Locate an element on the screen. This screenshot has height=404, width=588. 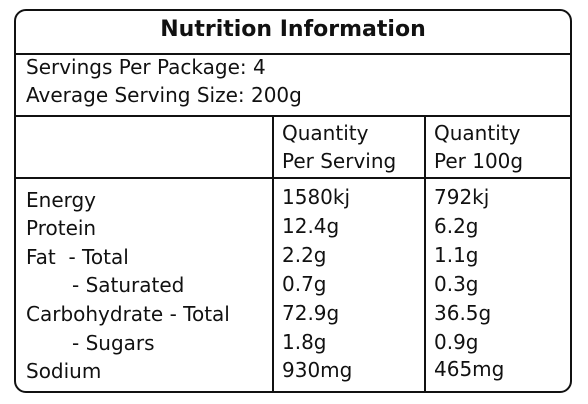
header-per-serving-line2: Per Serving is located at coordinates (339, 161).